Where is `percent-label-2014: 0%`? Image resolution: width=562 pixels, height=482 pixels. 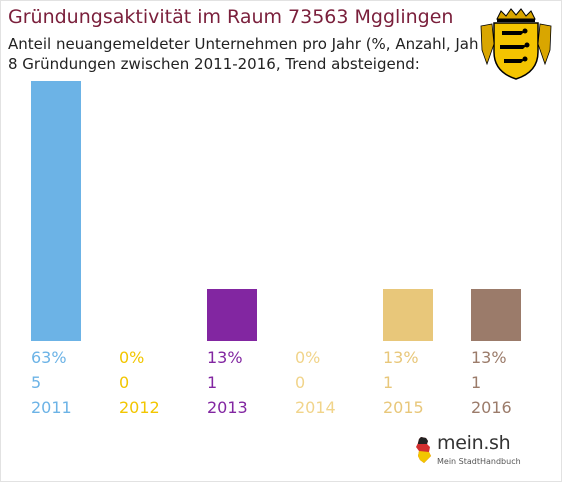
percent-label-2014: 0% is located at coordinates (307, 357).